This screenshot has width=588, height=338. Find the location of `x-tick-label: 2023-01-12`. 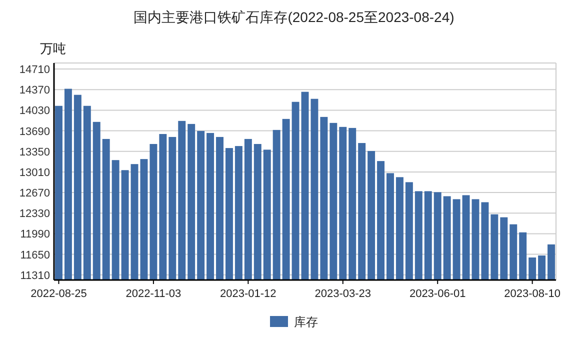

x-tick-label: 2023-01-12 is located at coordinates (248, 294).